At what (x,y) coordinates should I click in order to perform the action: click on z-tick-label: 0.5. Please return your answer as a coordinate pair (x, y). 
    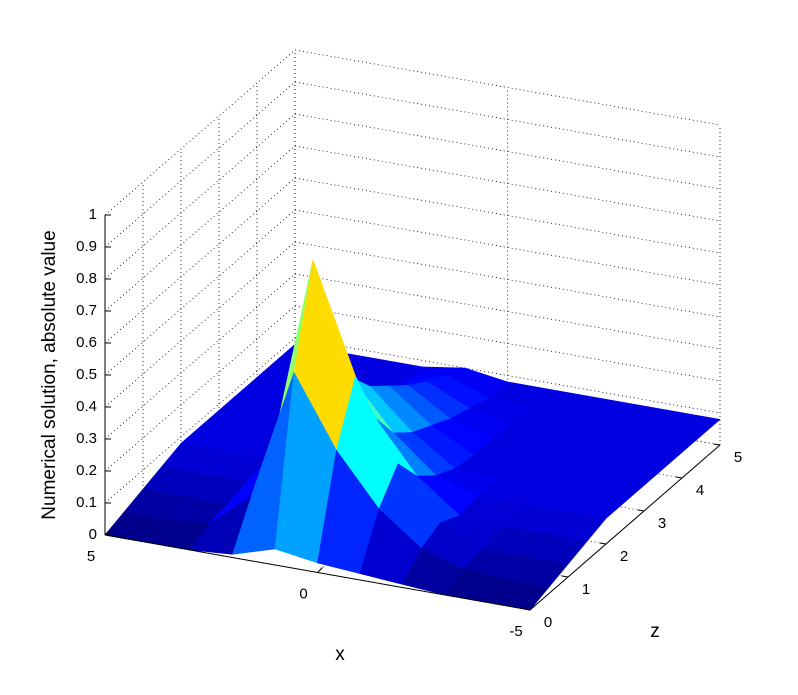
    Looking at the image, I should click on (86, 374).